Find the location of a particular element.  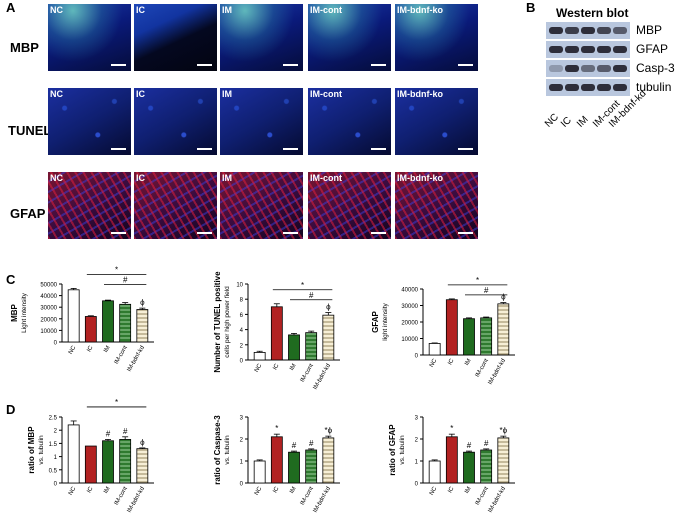

y-axis-label: Number of TUNEL positive is located at coordinates (217, 322).